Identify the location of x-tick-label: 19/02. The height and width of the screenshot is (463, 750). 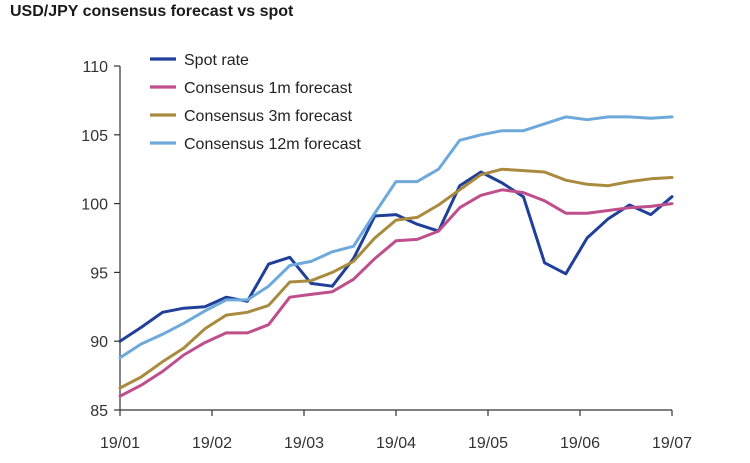
(212, 443).